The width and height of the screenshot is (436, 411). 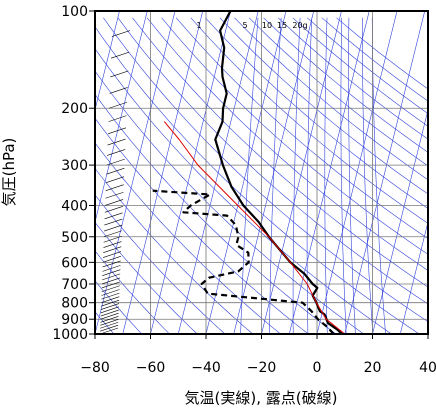 What do you see at coordinates (373, 368) in the screenshot?
I see `x-tick-label: 20` at bounding box center [373, 368].